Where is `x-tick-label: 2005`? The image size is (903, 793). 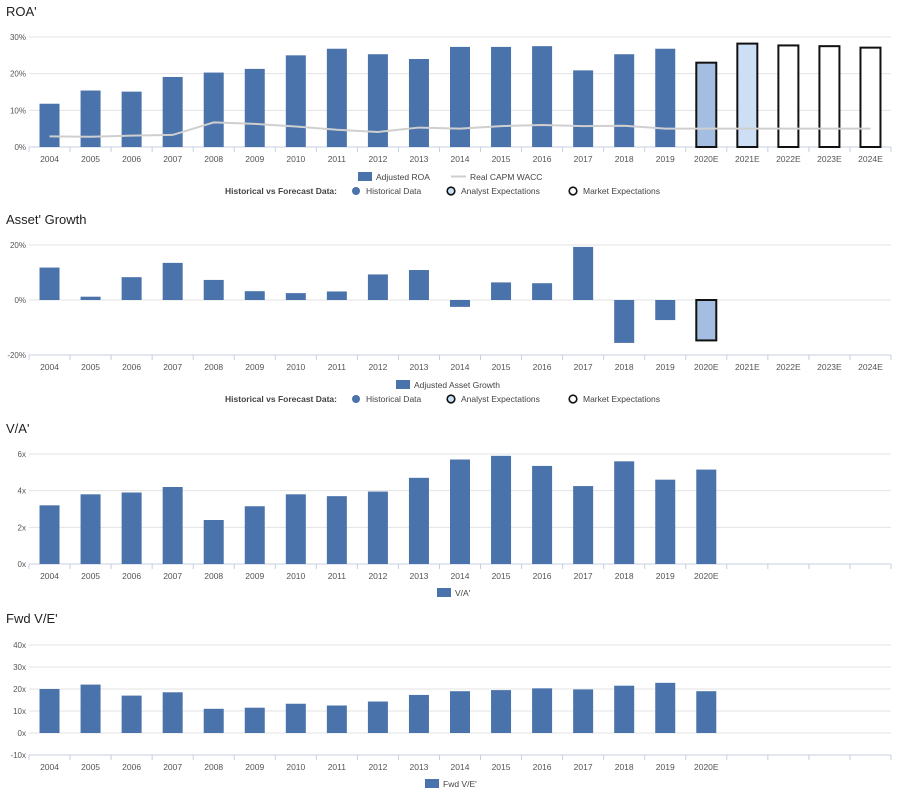
x-tick-label: 2005 is located at coordinates (90, 367).